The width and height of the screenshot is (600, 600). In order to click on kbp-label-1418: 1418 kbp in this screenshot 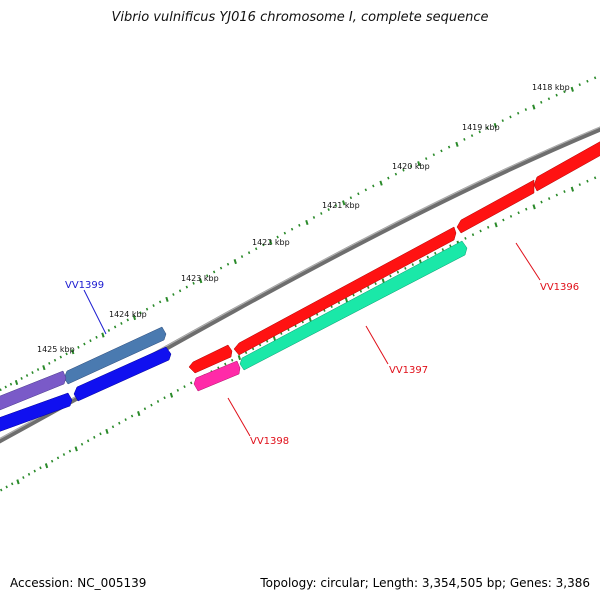, I will do `click(551, 87)`.